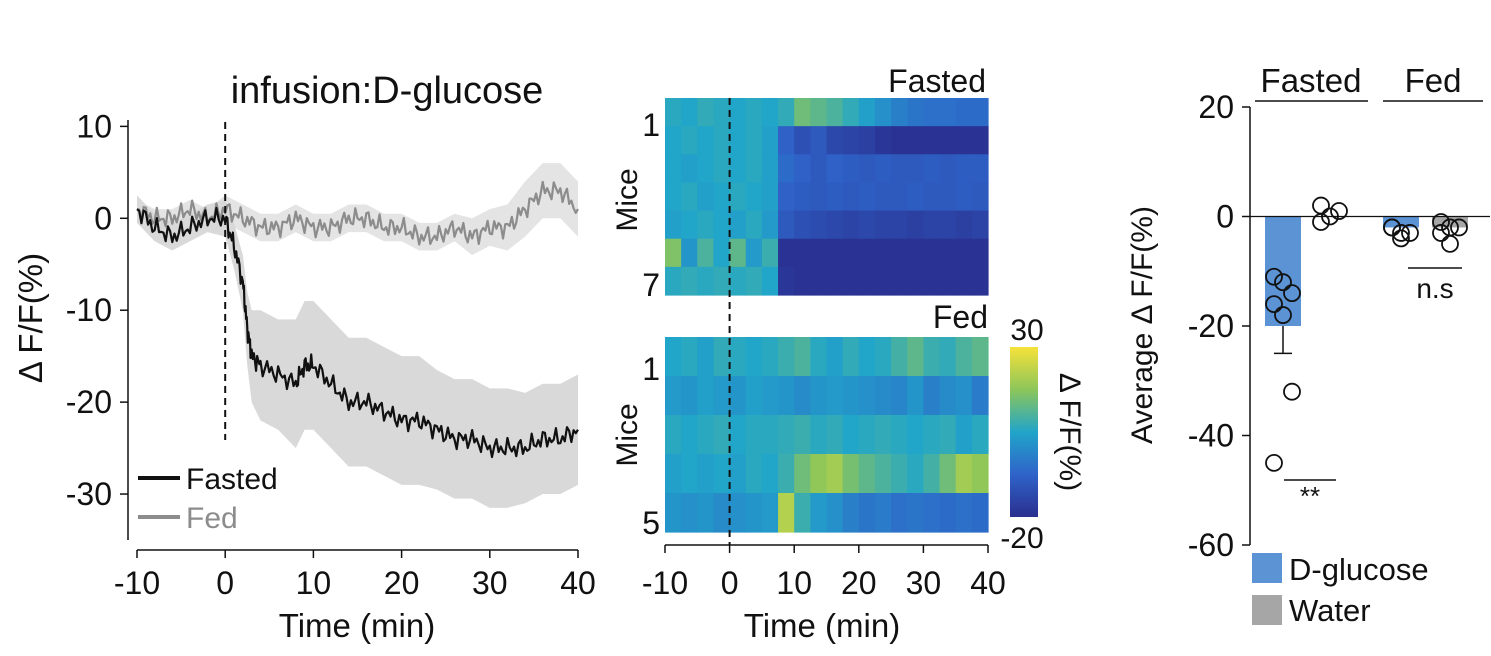  What do you see at coordinates (822, 625) in the screenshot?
I see `heatmap-x-axis-label: Time (min)` at bounding box center [822, 625].